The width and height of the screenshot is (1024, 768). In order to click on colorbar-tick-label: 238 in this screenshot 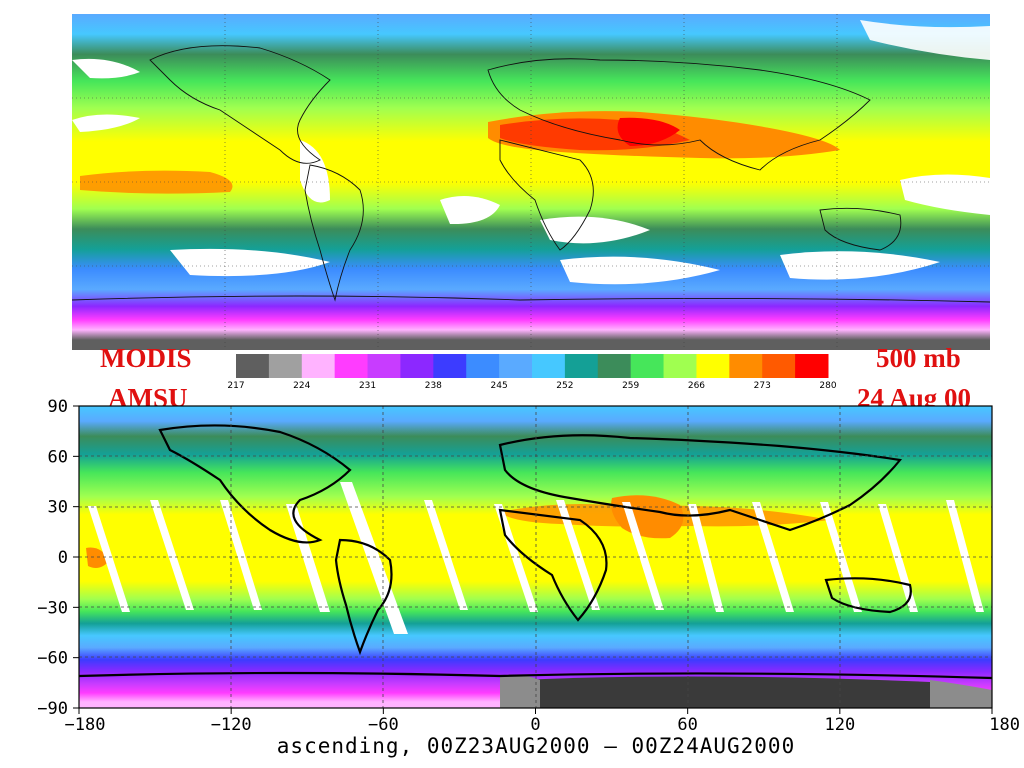, I will do `click(433, 386)`.